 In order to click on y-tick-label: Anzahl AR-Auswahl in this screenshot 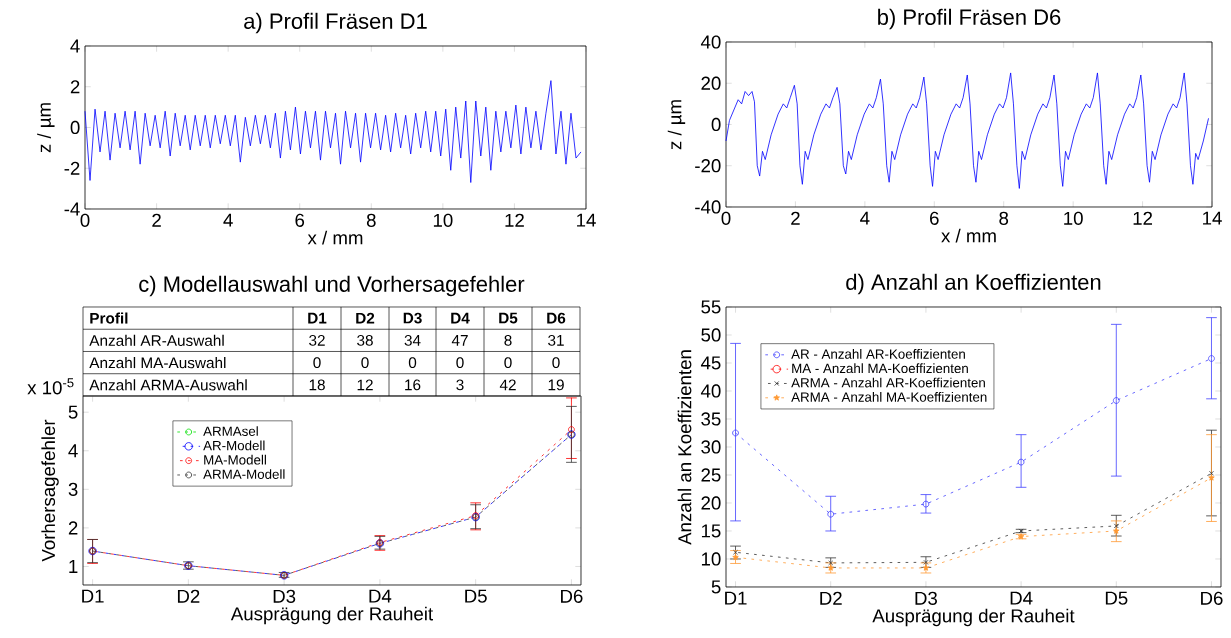, I will do `click(156, 340)`.